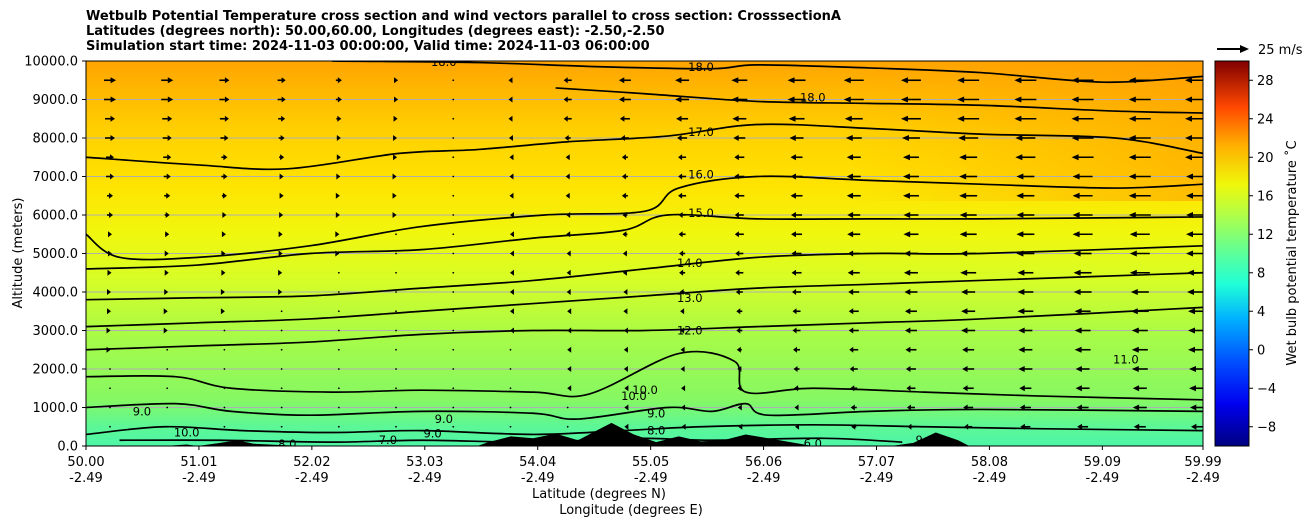  What do you see at coordinates (631, 510) in the screenshot?
I see `x-axis-label-2: Longitude (degrees E)` at bounding box center [631, 510].